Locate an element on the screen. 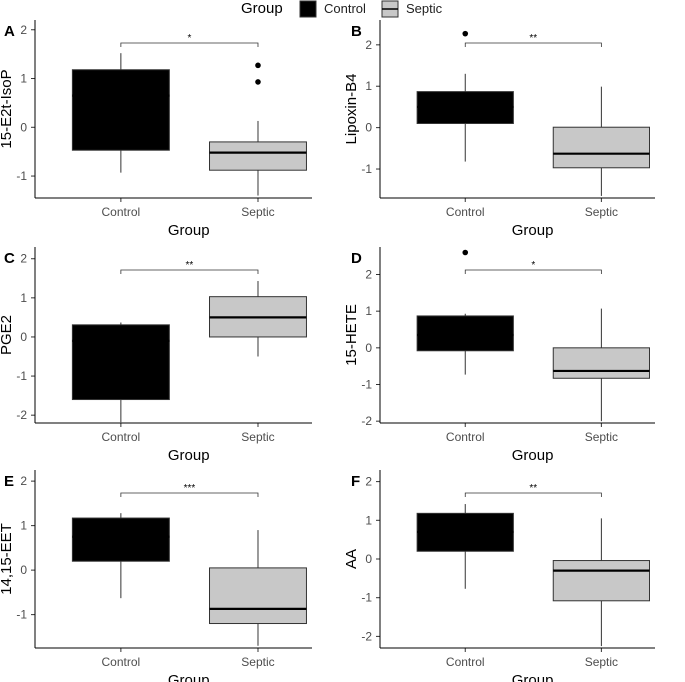 The width and height of the screenshot is (685, 682). panel-e: E -1 0 1 2 Control Septic Group 14,15-EET *** is located at coordinates (156, 576).